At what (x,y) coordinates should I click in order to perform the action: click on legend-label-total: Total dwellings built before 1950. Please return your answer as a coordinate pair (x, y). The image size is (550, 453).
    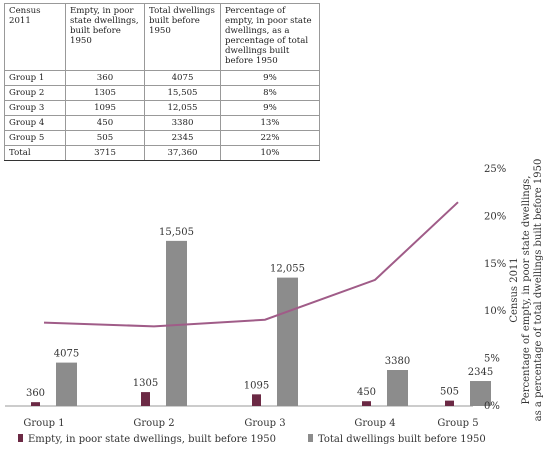
    Looking at the image, I should click on (402, 439).